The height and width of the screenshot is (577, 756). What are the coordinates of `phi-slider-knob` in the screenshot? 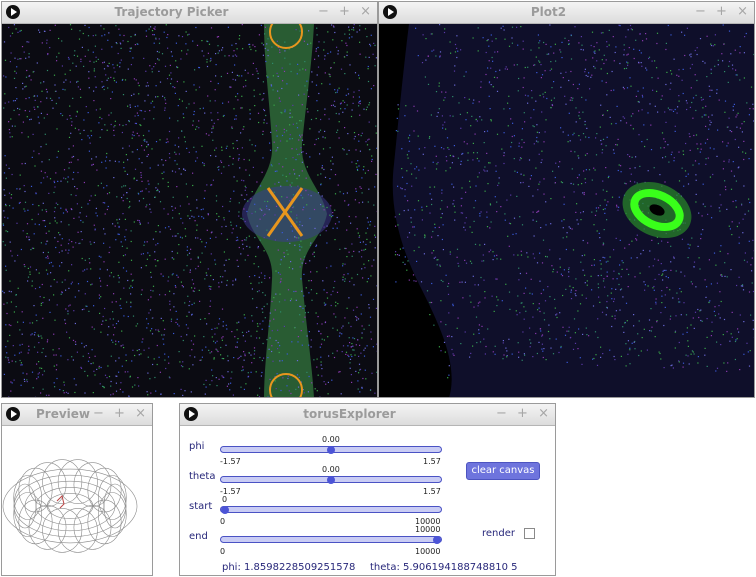 It's located at (331, 450).